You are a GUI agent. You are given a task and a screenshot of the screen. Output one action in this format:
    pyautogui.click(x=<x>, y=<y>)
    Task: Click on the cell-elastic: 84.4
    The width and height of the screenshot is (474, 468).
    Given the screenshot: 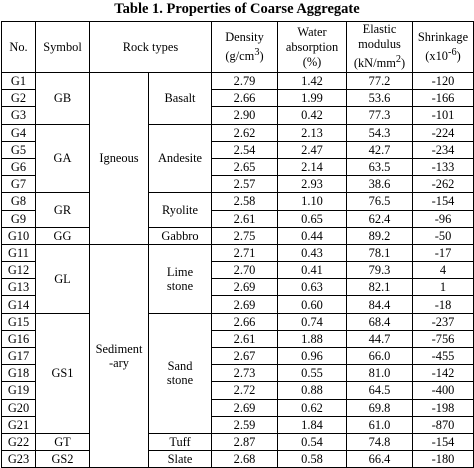 What is the action you would take?
    pyautogui.click(x=380, y=304)
    